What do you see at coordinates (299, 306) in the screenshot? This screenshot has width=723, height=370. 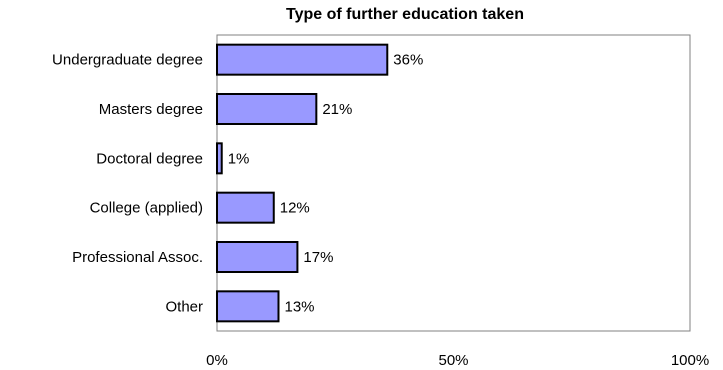 I see `data-label: 13%` at bounding box center [299, 306].